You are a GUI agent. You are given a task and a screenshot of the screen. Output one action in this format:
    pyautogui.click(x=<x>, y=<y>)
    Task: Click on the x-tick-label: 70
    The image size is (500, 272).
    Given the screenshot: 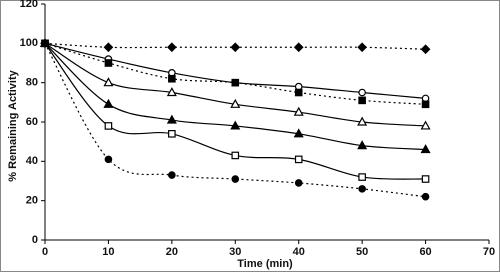 What is the action you would take?
    pyautogui.click(x=489, y=252)
    